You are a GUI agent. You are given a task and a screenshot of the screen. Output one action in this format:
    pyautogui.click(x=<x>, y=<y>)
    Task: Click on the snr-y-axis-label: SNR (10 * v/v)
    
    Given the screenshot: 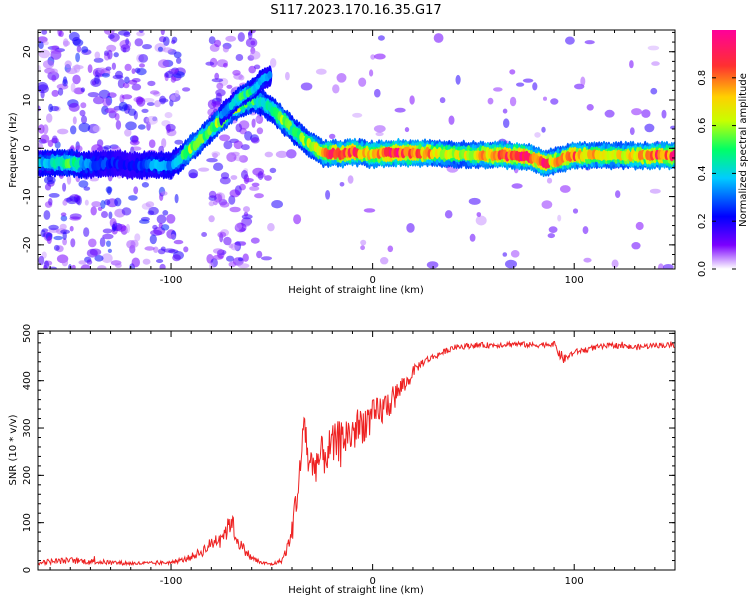 What is the action you would take?
    pyautogui.click(x=13, y=449)
    